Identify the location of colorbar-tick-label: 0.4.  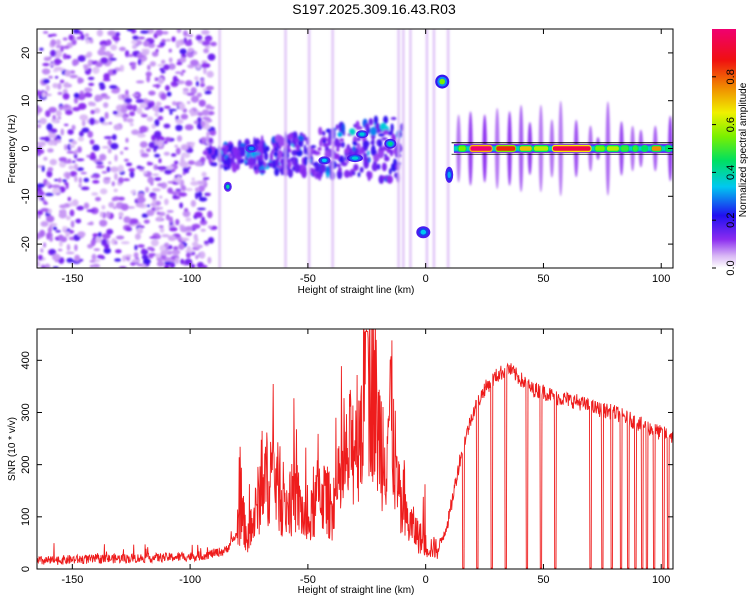
(731, 172).